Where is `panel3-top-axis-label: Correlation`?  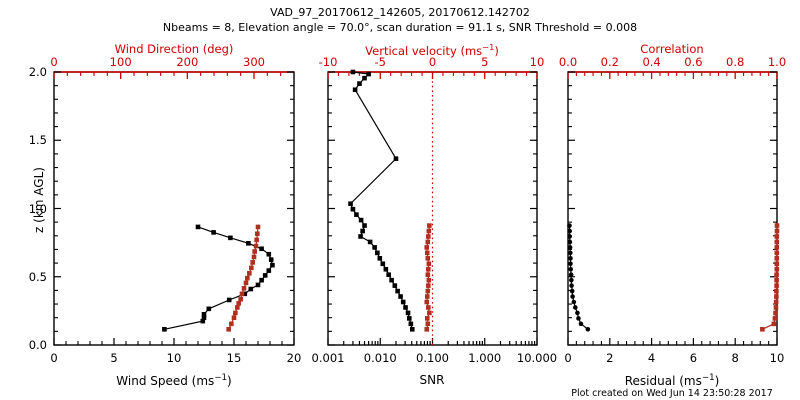
panel3-top-axis-label: Correlation is located at coordinates (672, 49).